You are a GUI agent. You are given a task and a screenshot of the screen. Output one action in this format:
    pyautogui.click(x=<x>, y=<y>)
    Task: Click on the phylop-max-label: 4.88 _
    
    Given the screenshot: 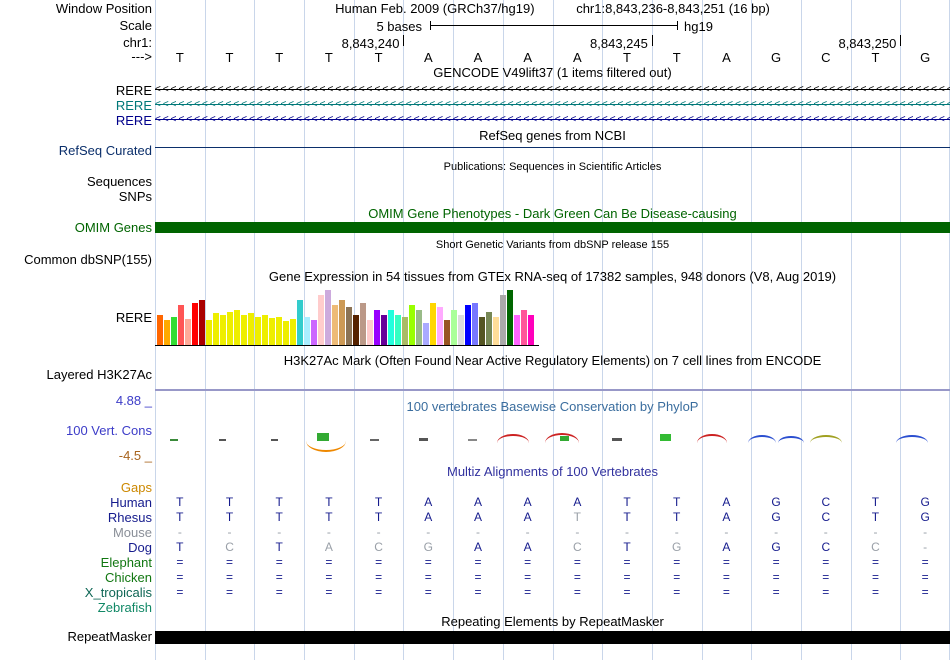 What is the action you would take?
    pyautogui.click(x=133, y=400)
    